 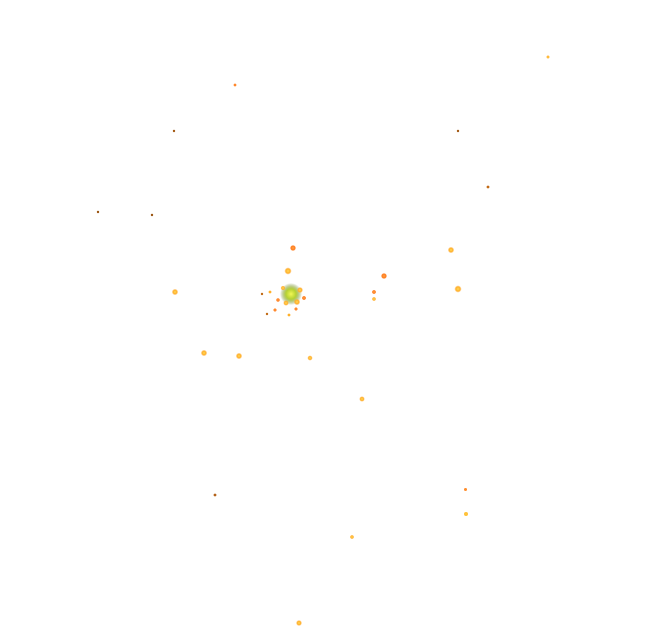 What do you see at coordinates (466, 513) in the screenshot?
I see `large-dot-icon` at bounding box center [466, 513].